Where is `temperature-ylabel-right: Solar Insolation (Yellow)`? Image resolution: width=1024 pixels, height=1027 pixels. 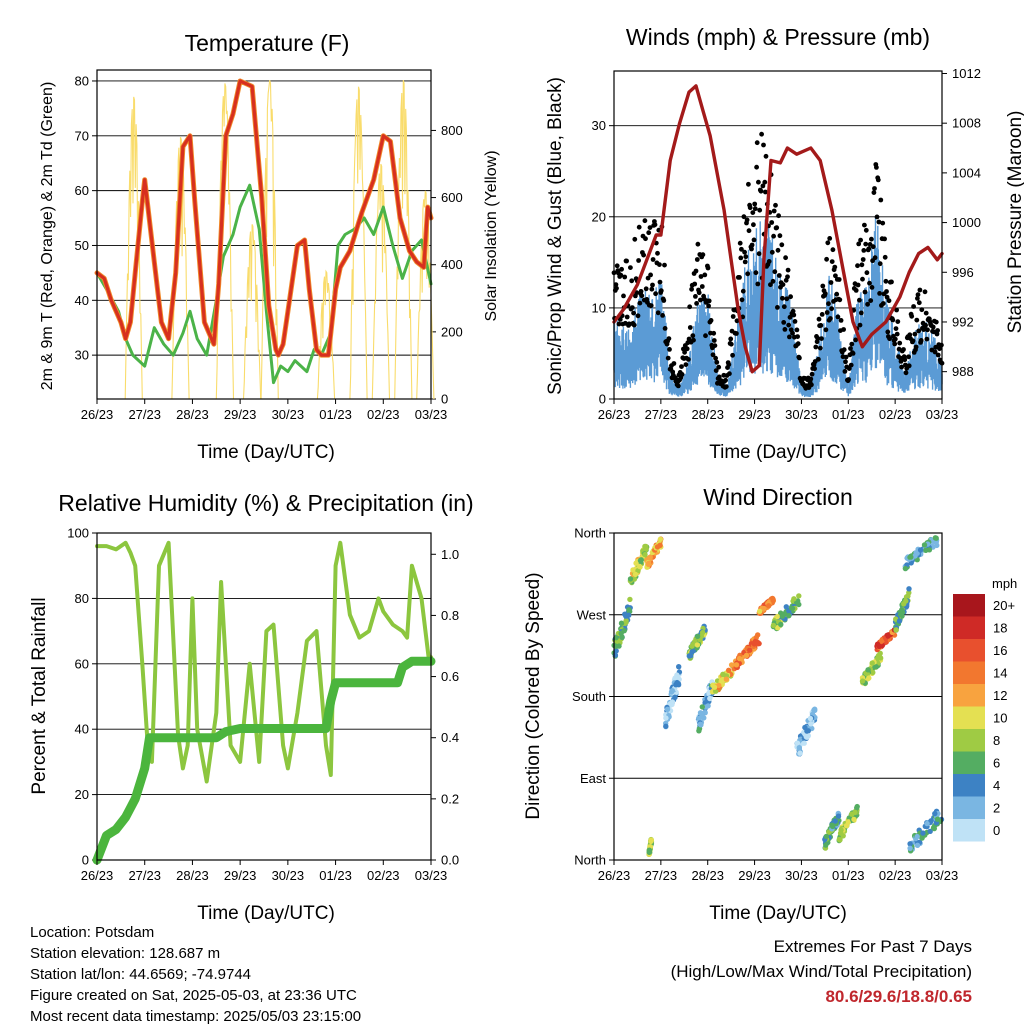 temperature-ylabel-right: Solar Insolation (Yellow) is located at coordinates (491, 235).